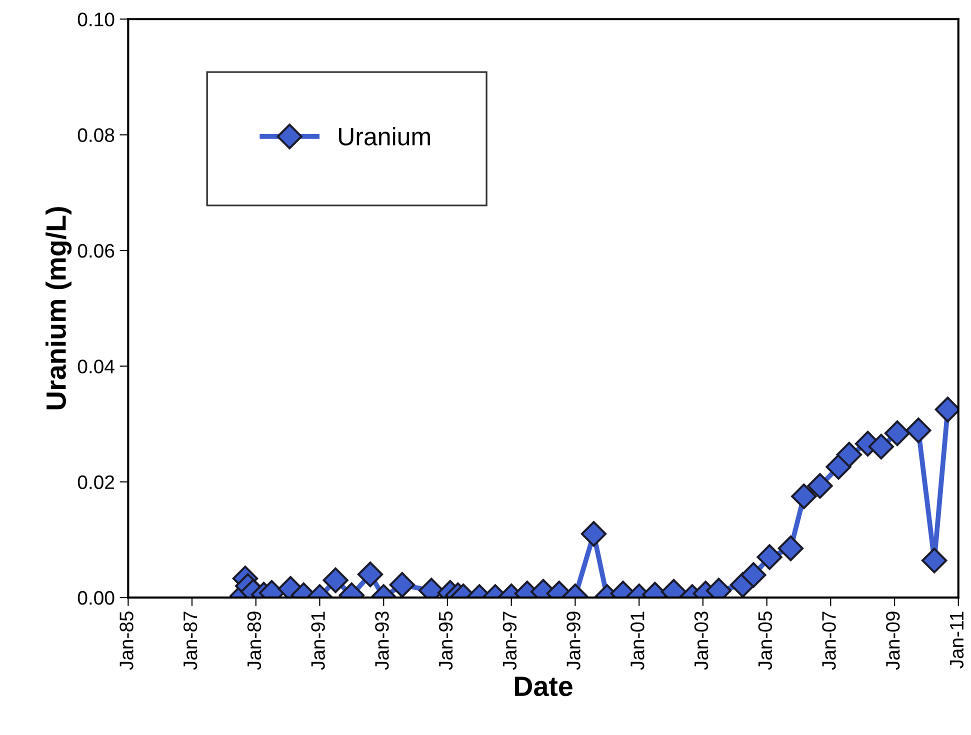 This screenshot has width=971, height=735. I want to click on x-tick-label: Jan-97, so click(509, 641).